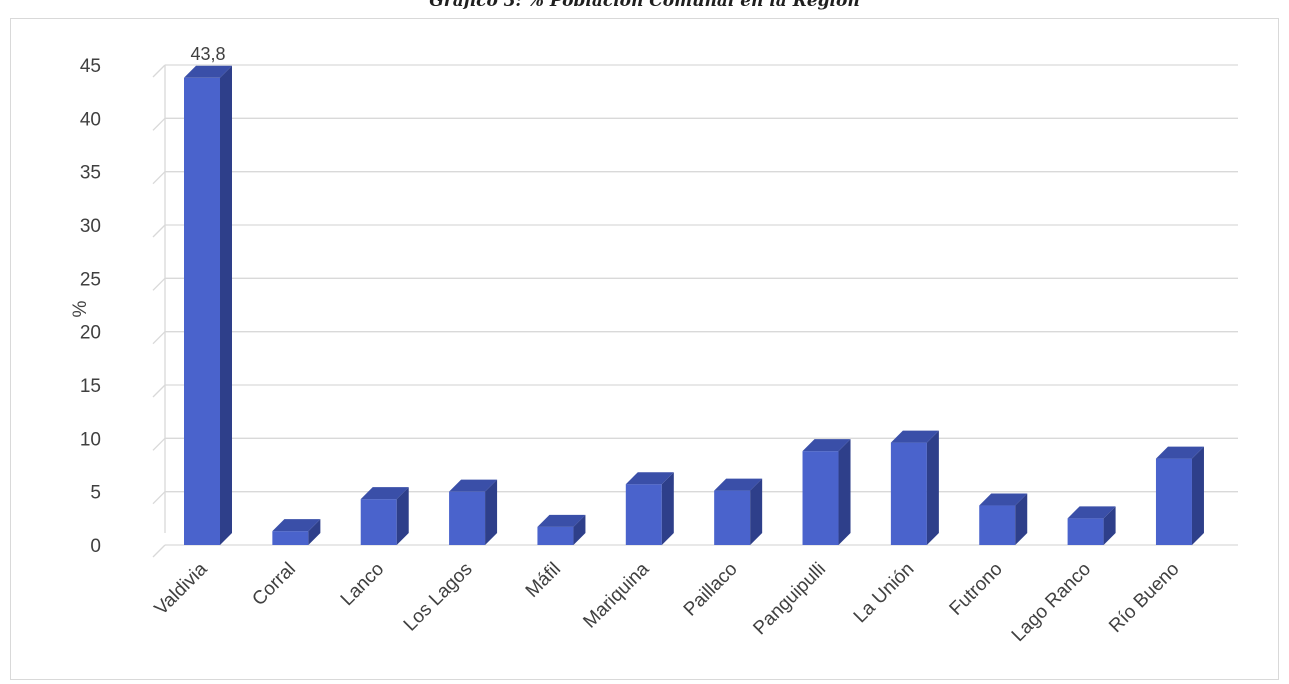 Image resolution: width=1289 pixels, height=684 pixels. I want to click on y-tick-label: 25, so click(90, 279).